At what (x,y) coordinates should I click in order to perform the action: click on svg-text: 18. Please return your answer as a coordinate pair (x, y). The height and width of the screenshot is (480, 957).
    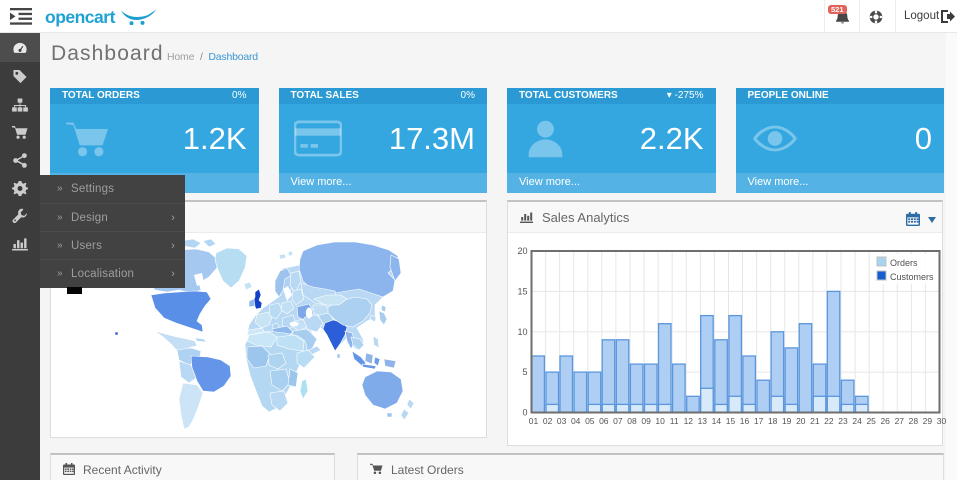
    Looking at the image, I should click on (773, 421).